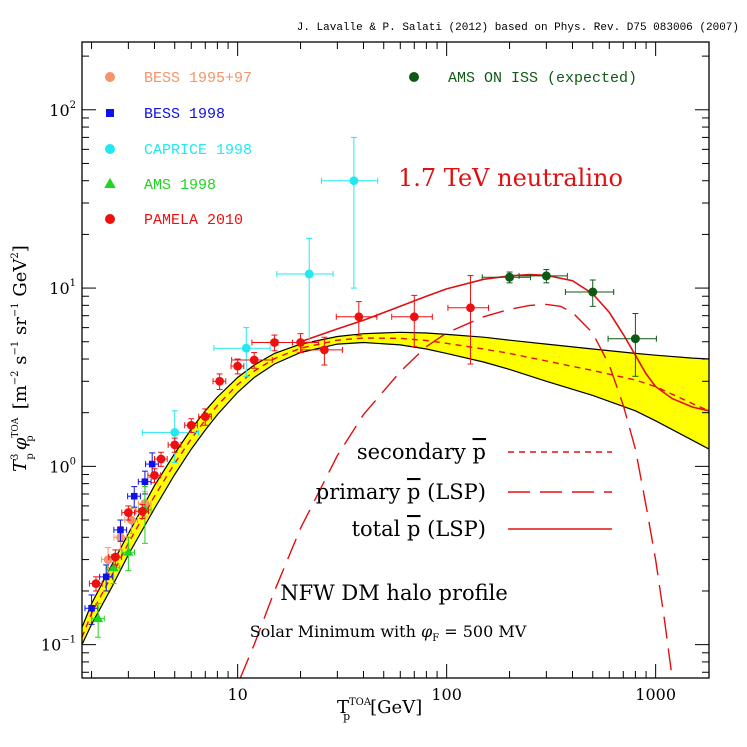 Image resolution: width=747 pixels, height=747 pixels. I want to click on x-tick-label-2: 1000, so click(655, 694).